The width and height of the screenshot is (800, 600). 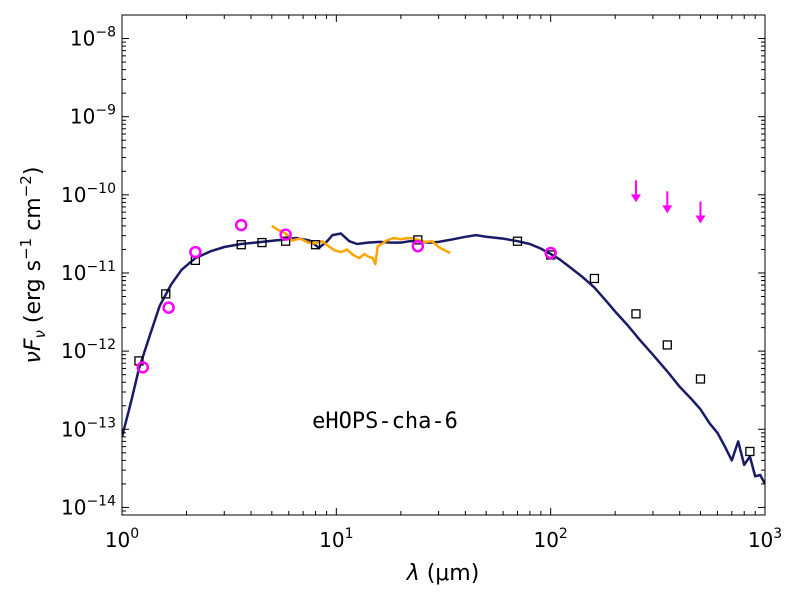 I want to click on y-tick-label: 10⁻⁹, so click(x=93, y=116).